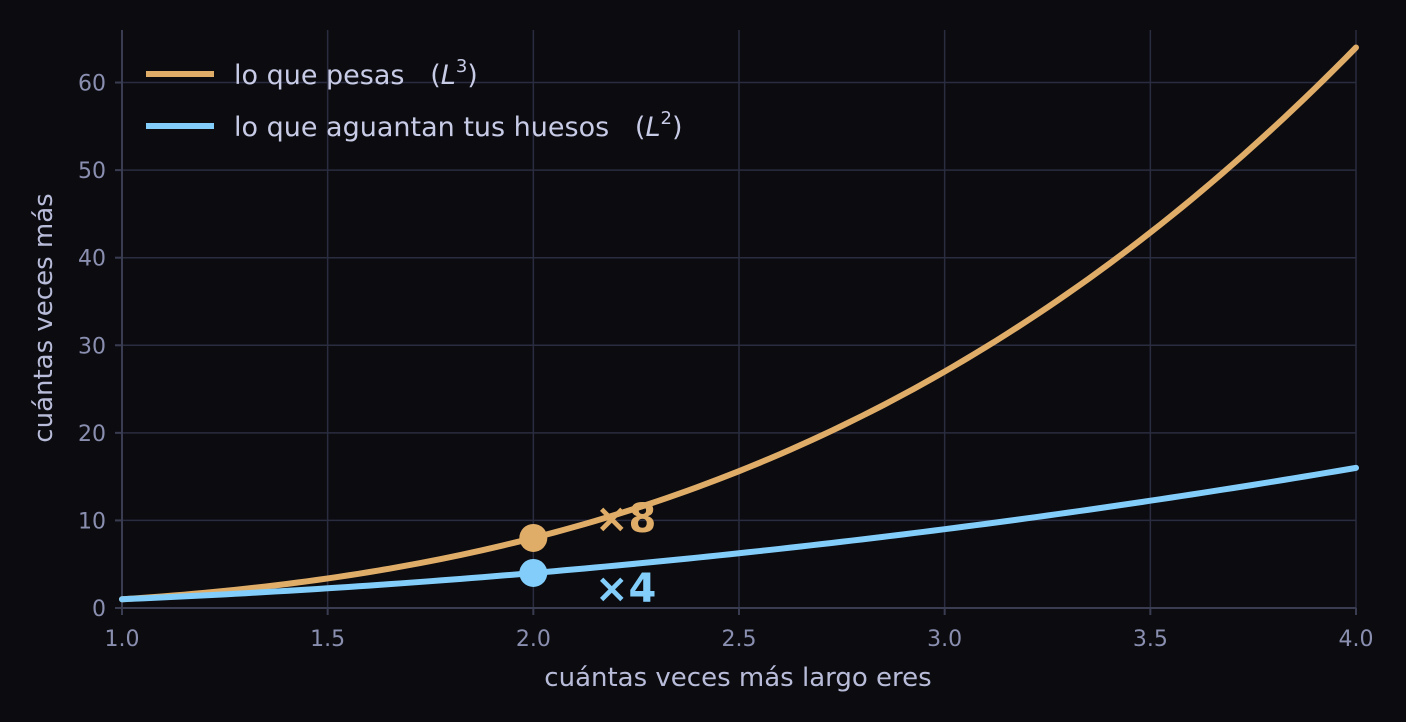  What do you see at coordinates (122, 639) in the screenshot?
I see `x-tick-label: 1.0` at bounding box center [122, 639].